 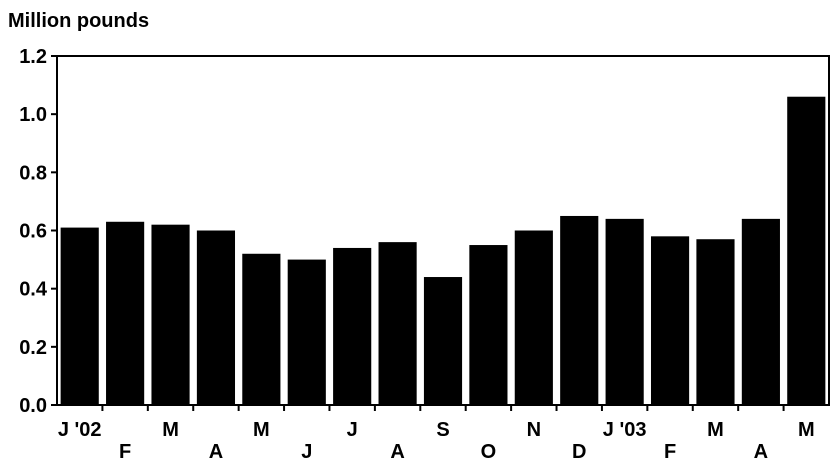 What do you see at coordinates (33, 406) in the screenshot?
I see `y-tick-label: 0.0` at bounding box center [33, 406].